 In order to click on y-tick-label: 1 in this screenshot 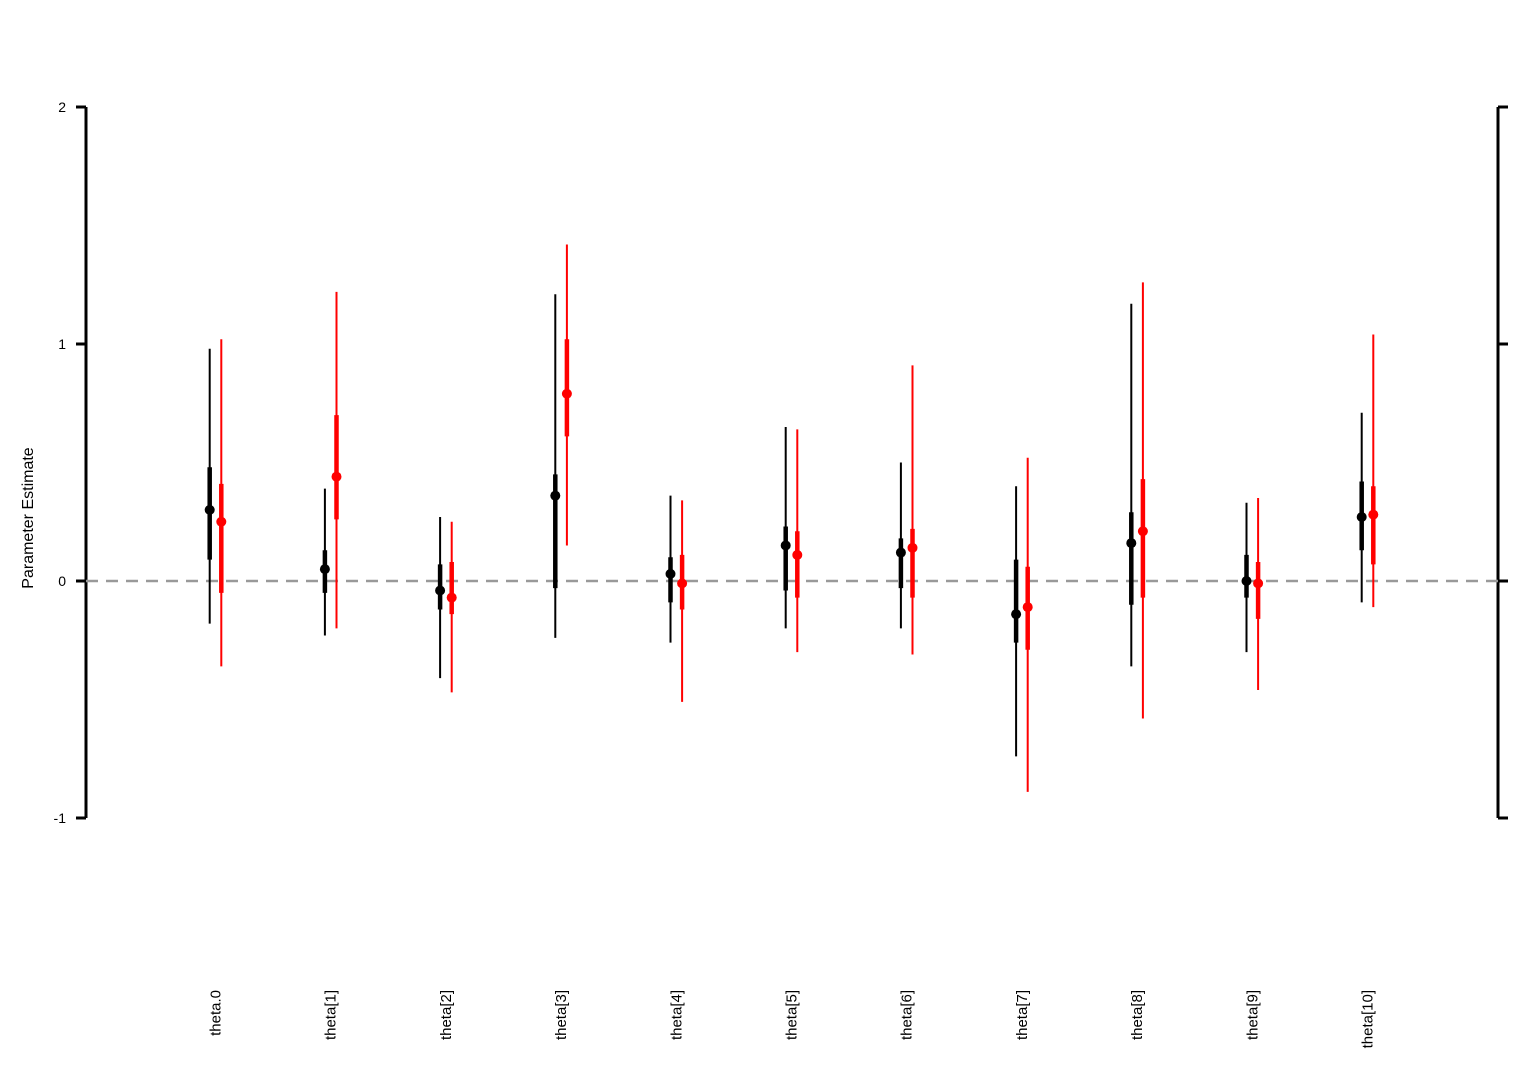, I will do `click(62, 344)`.